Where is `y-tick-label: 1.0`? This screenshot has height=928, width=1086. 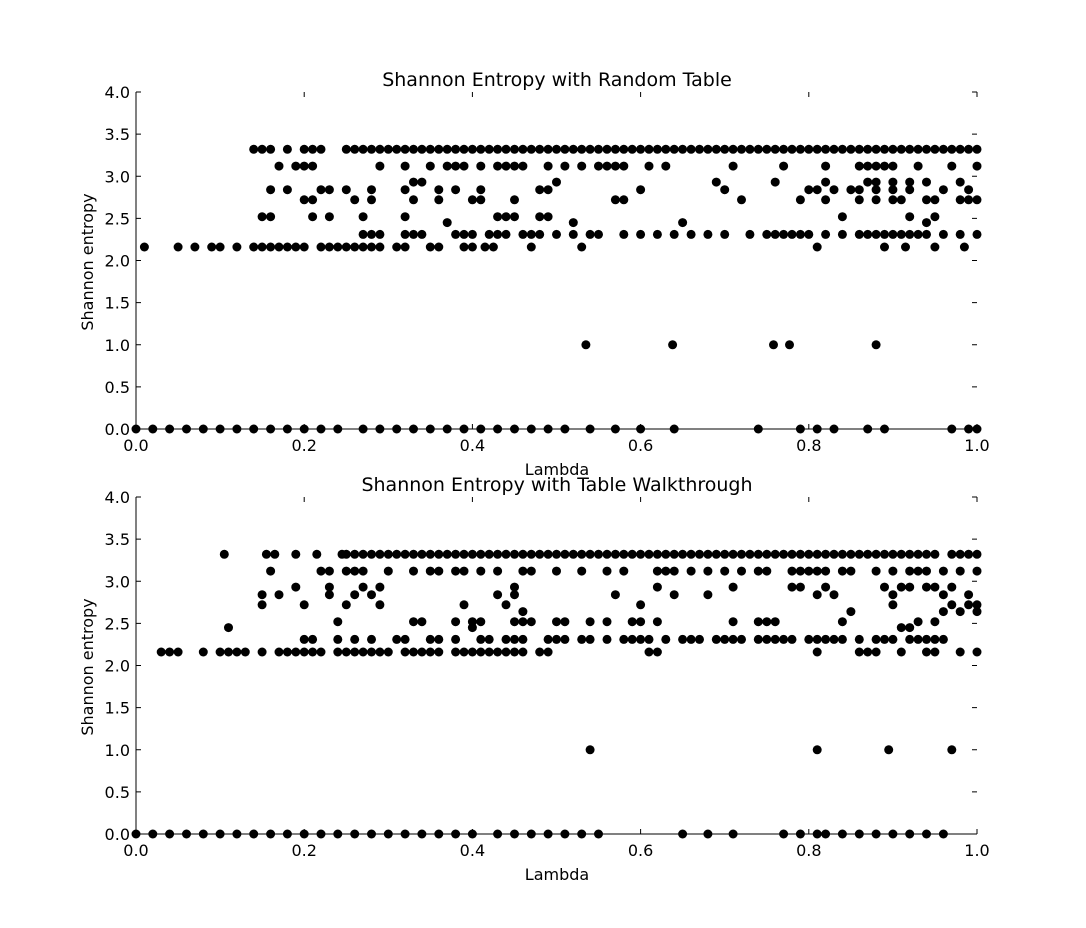 y-tick-label: 1.0 is located at coordinates (117, 345).